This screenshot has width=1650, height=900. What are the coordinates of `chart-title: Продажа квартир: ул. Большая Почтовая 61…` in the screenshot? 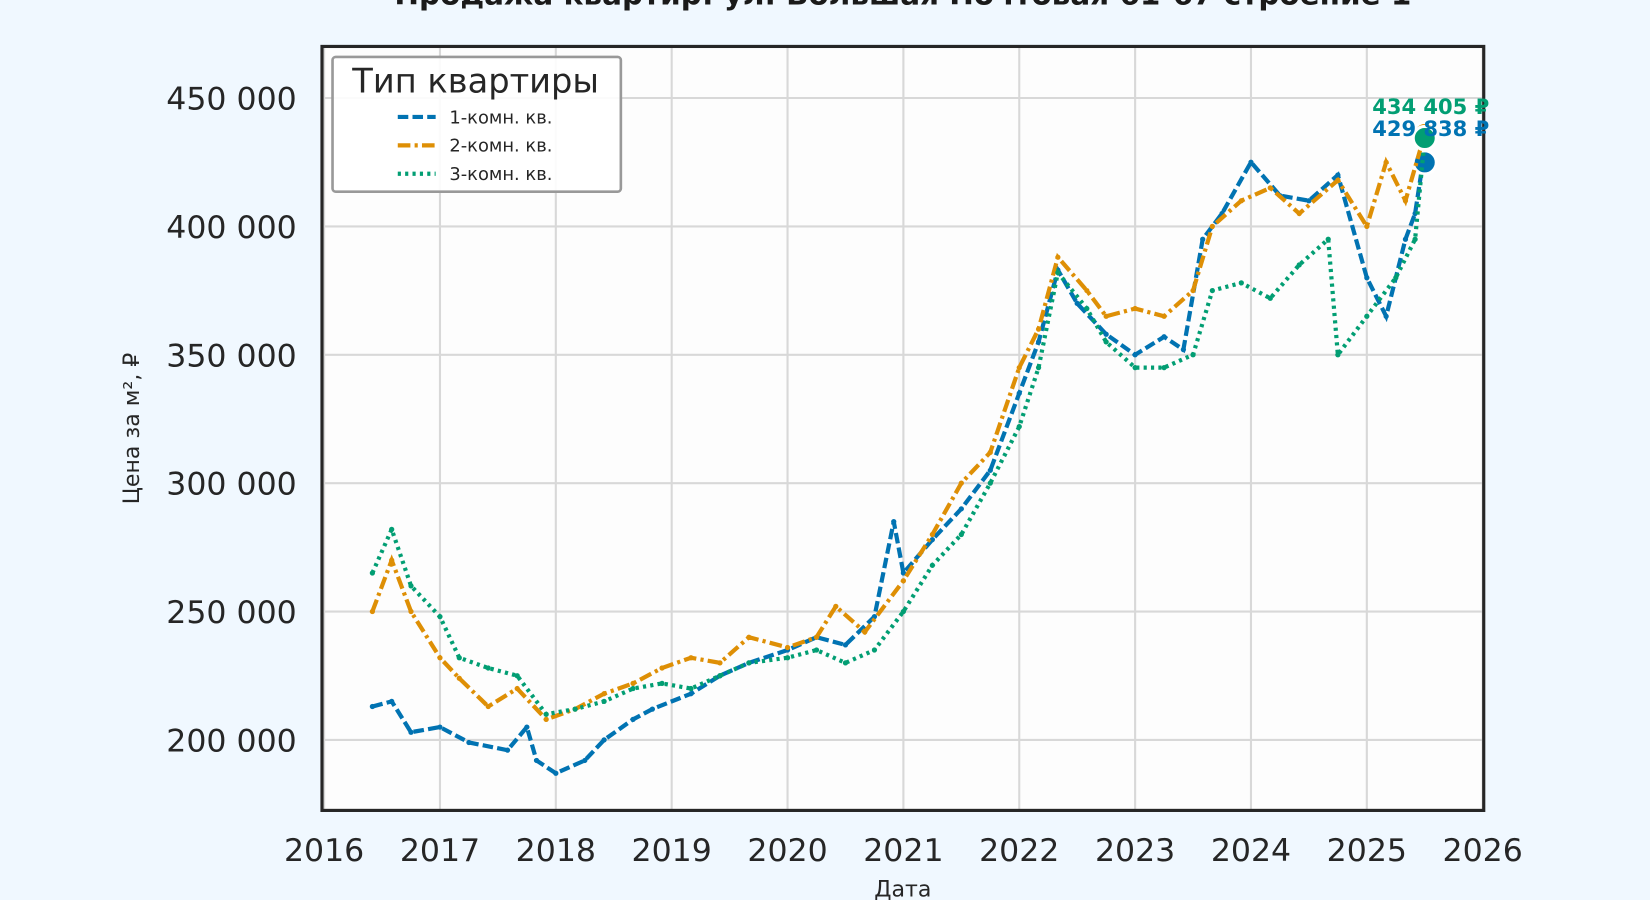 It's located at (902, 5).